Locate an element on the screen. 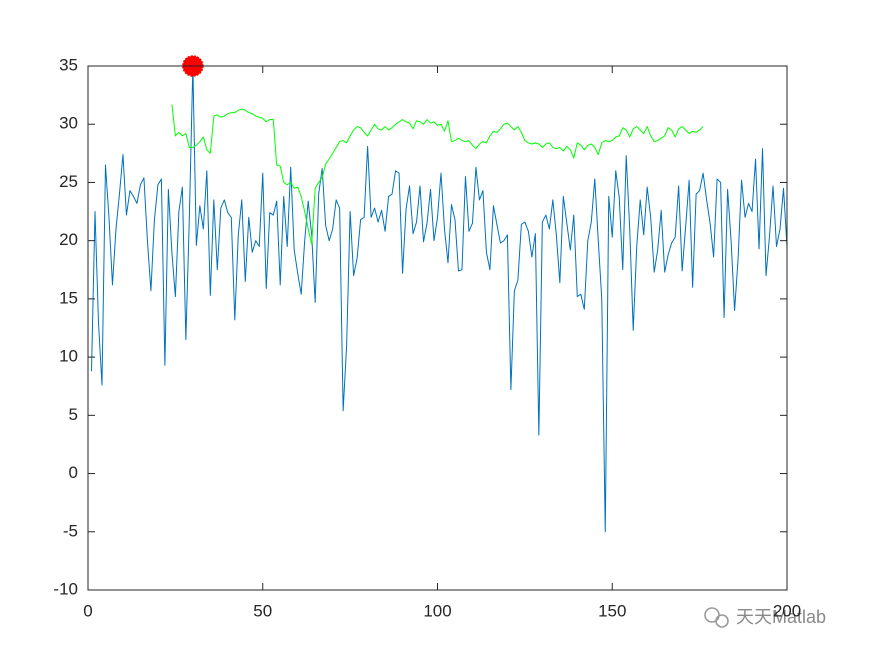 The image size is (875, 656). x-tick-label: 100 is located at coordinates (437, 610).